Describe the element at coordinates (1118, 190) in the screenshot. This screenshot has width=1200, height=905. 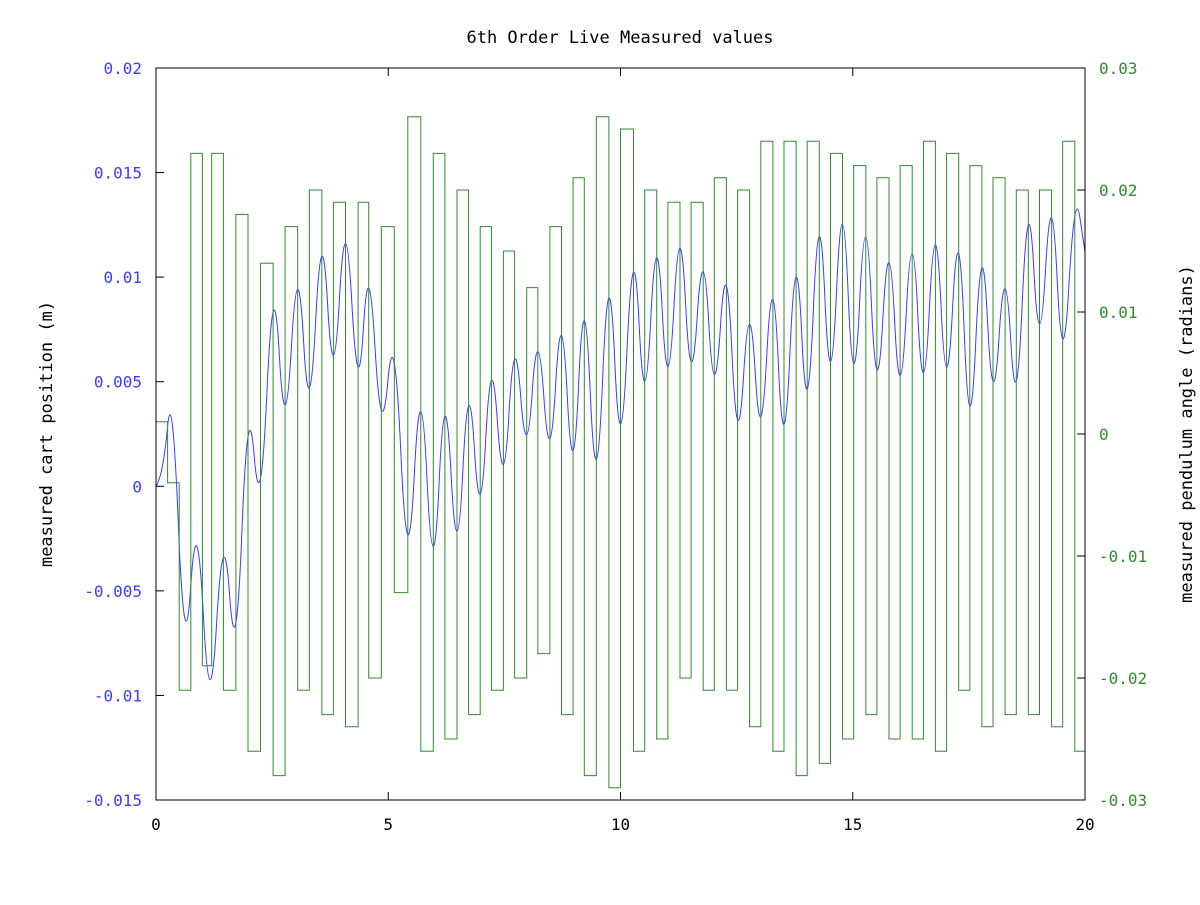
I see `y-right-tick-label: 0.02` at that location.